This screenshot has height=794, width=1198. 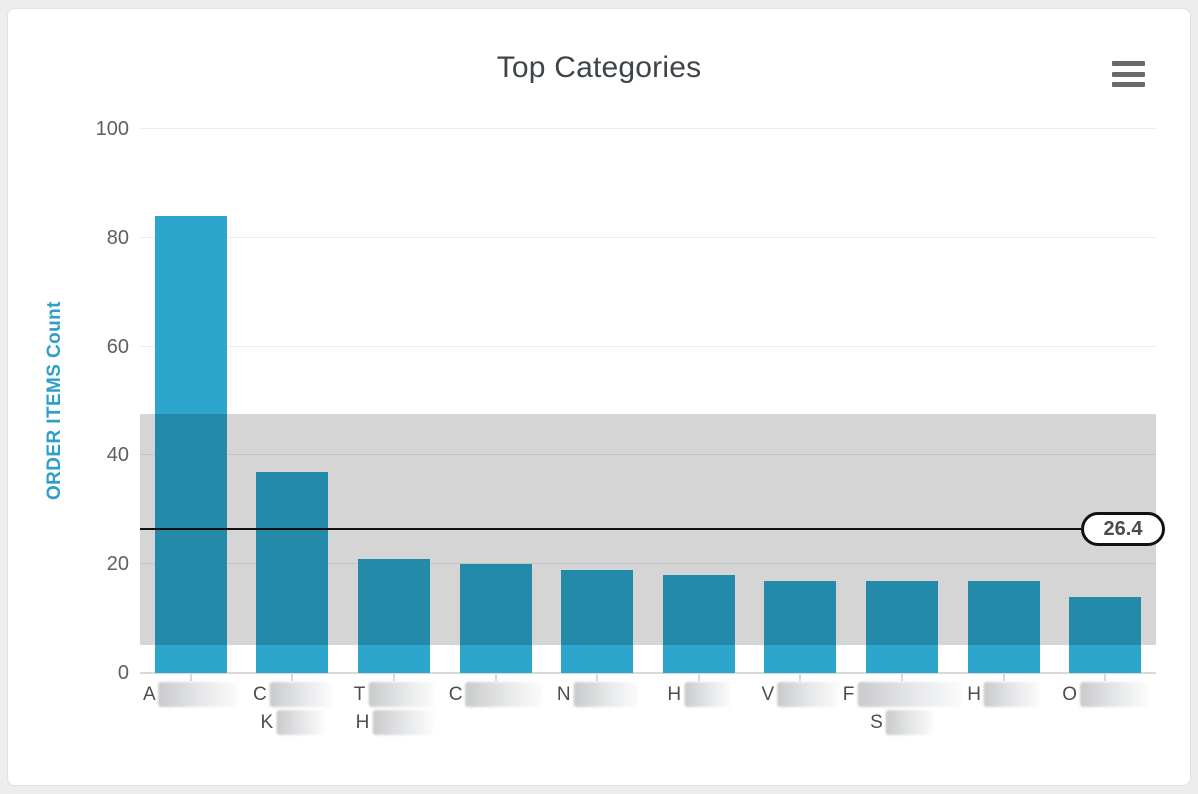 What do you see at coordinates (149, 694) in the screenshot?
I see `x-label-letter: A` at bounding box center [149, 694].